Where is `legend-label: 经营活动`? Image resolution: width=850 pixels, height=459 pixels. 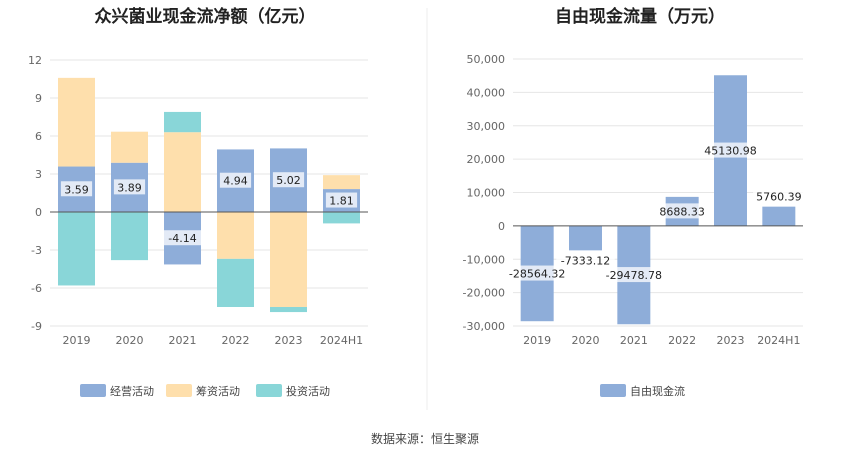 legend-label: 经营活动 is located at coordinates (132, 391).